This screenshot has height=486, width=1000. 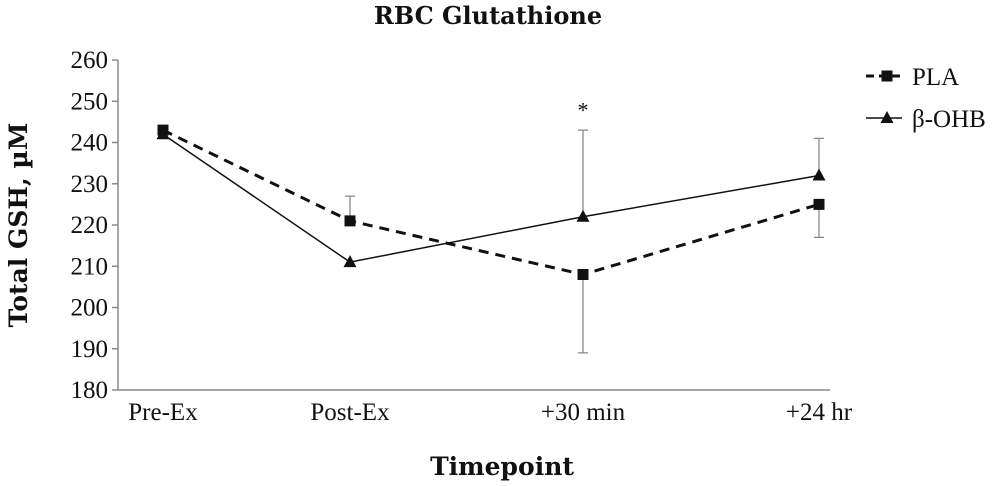 What do you see at coordinates (90, 101) in the screenshot?
I see `y-tick-label: 250` at bounding box center [90, 101].